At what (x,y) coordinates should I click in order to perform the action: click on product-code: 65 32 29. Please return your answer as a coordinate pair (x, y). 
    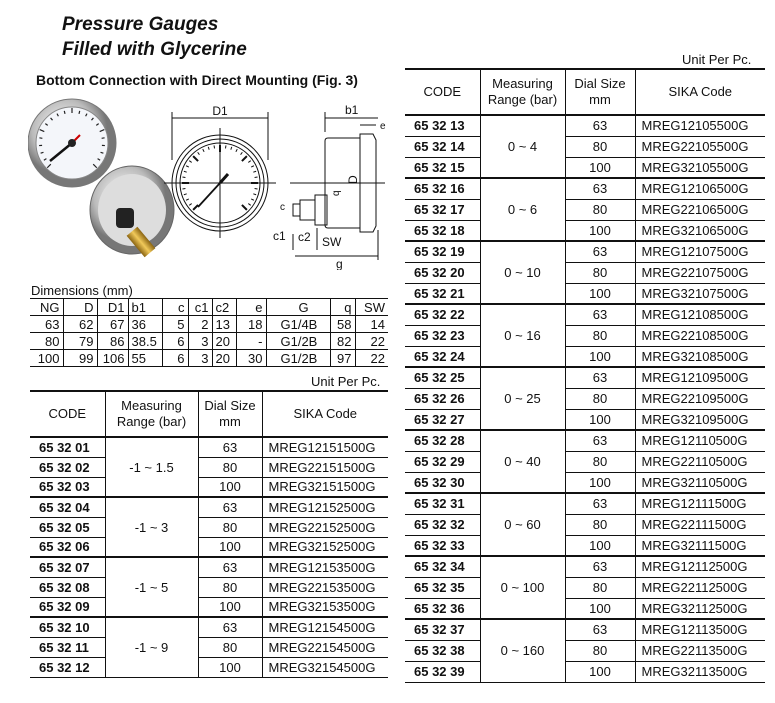
    Looking at the image, I should click on (443, 461).